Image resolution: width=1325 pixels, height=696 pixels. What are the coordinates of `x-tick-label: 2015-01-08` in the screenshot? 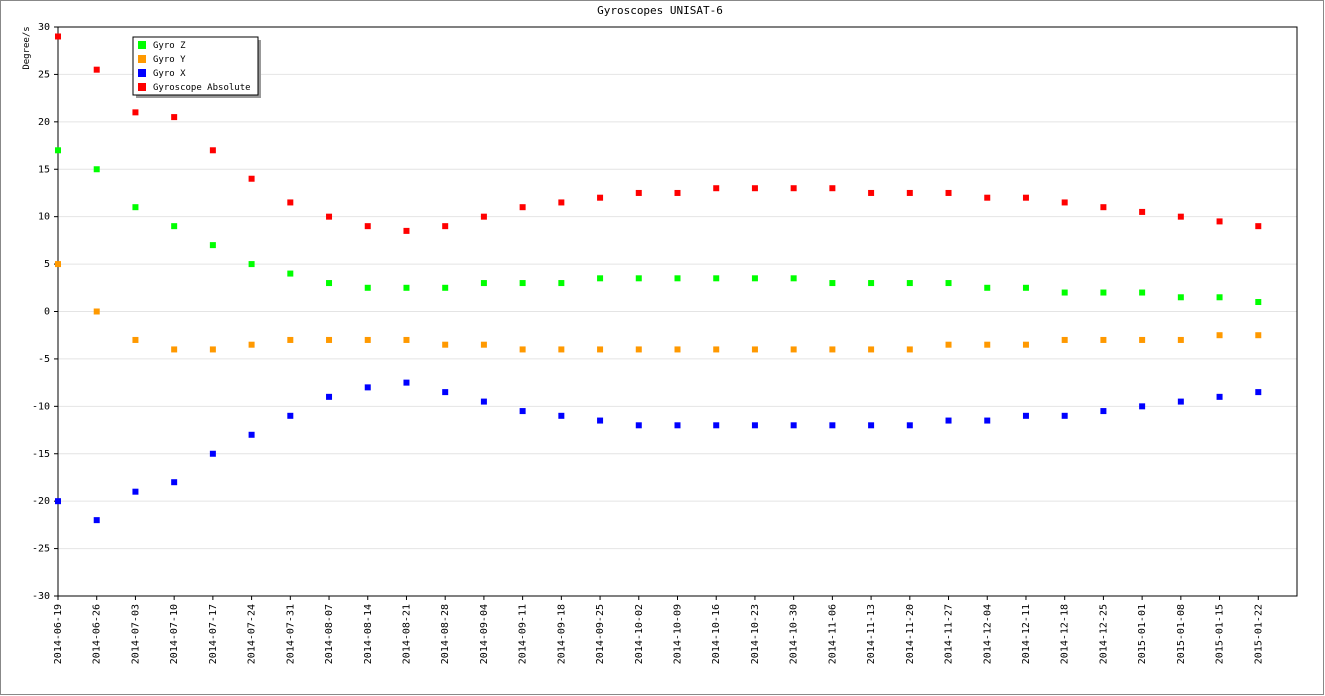 It's located at (1181, 634).